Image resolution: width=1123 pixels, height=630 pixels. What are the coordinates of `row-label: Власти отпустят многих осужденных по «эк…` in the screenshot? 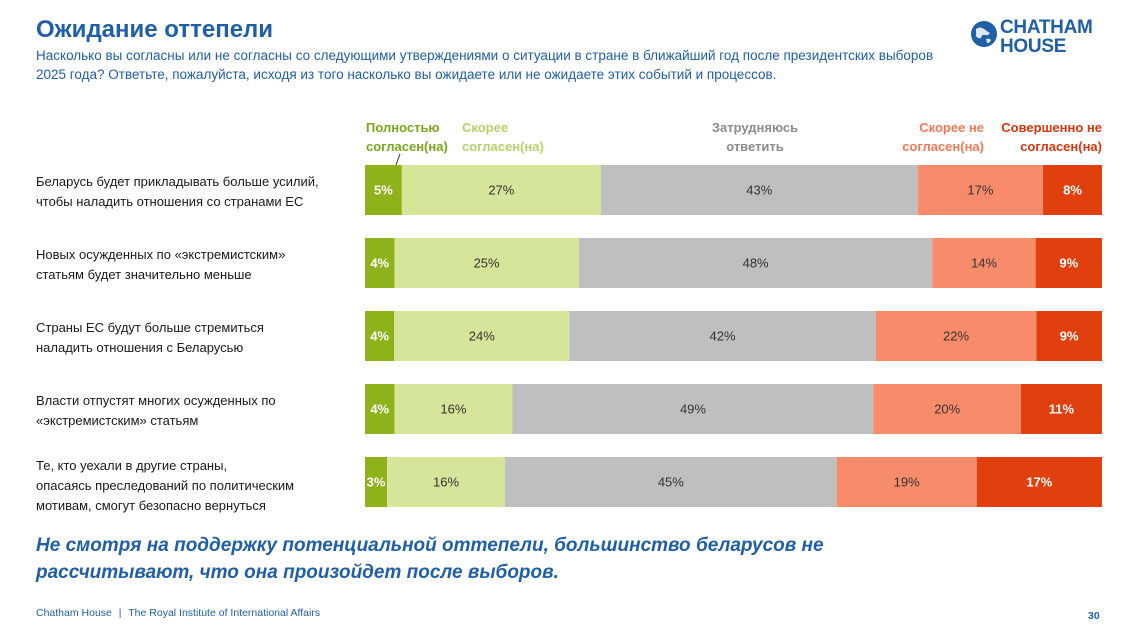 It's located at (196, 411).